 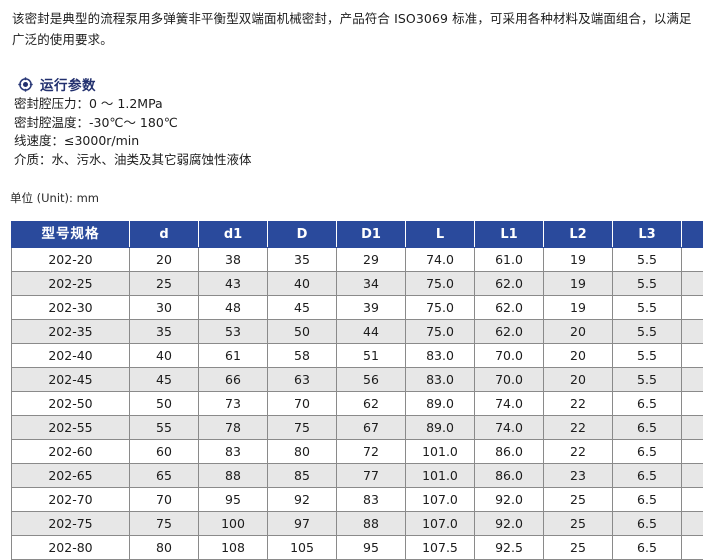 I want to click on cell-value: 105, so click(x=302, y=548).